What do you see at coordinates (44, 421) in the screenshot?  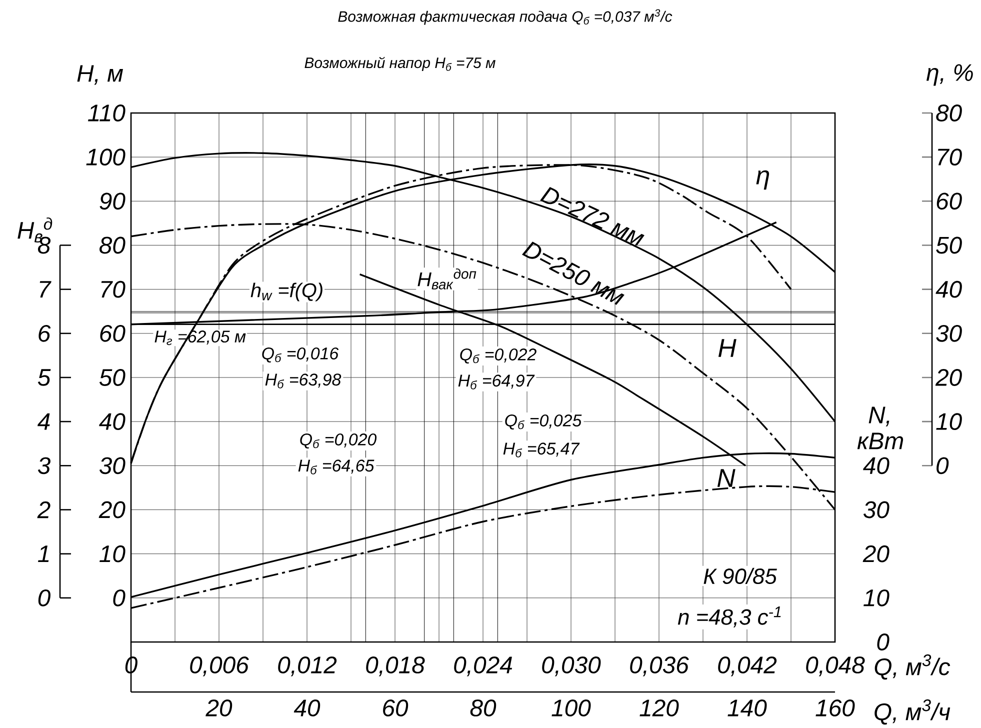 I see `text: 4` at bounding box center [44, 421].